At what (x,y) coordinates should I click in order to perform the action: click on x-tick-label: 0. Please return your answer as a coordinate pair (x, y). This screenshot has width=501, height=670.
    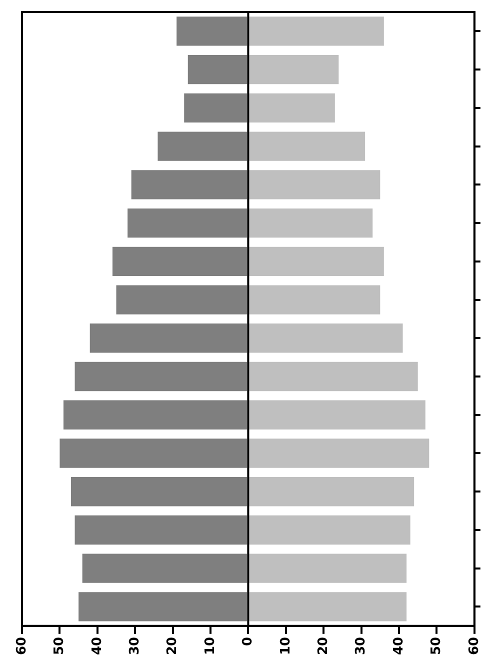
    Looking at the image, I should click on (248, 641).